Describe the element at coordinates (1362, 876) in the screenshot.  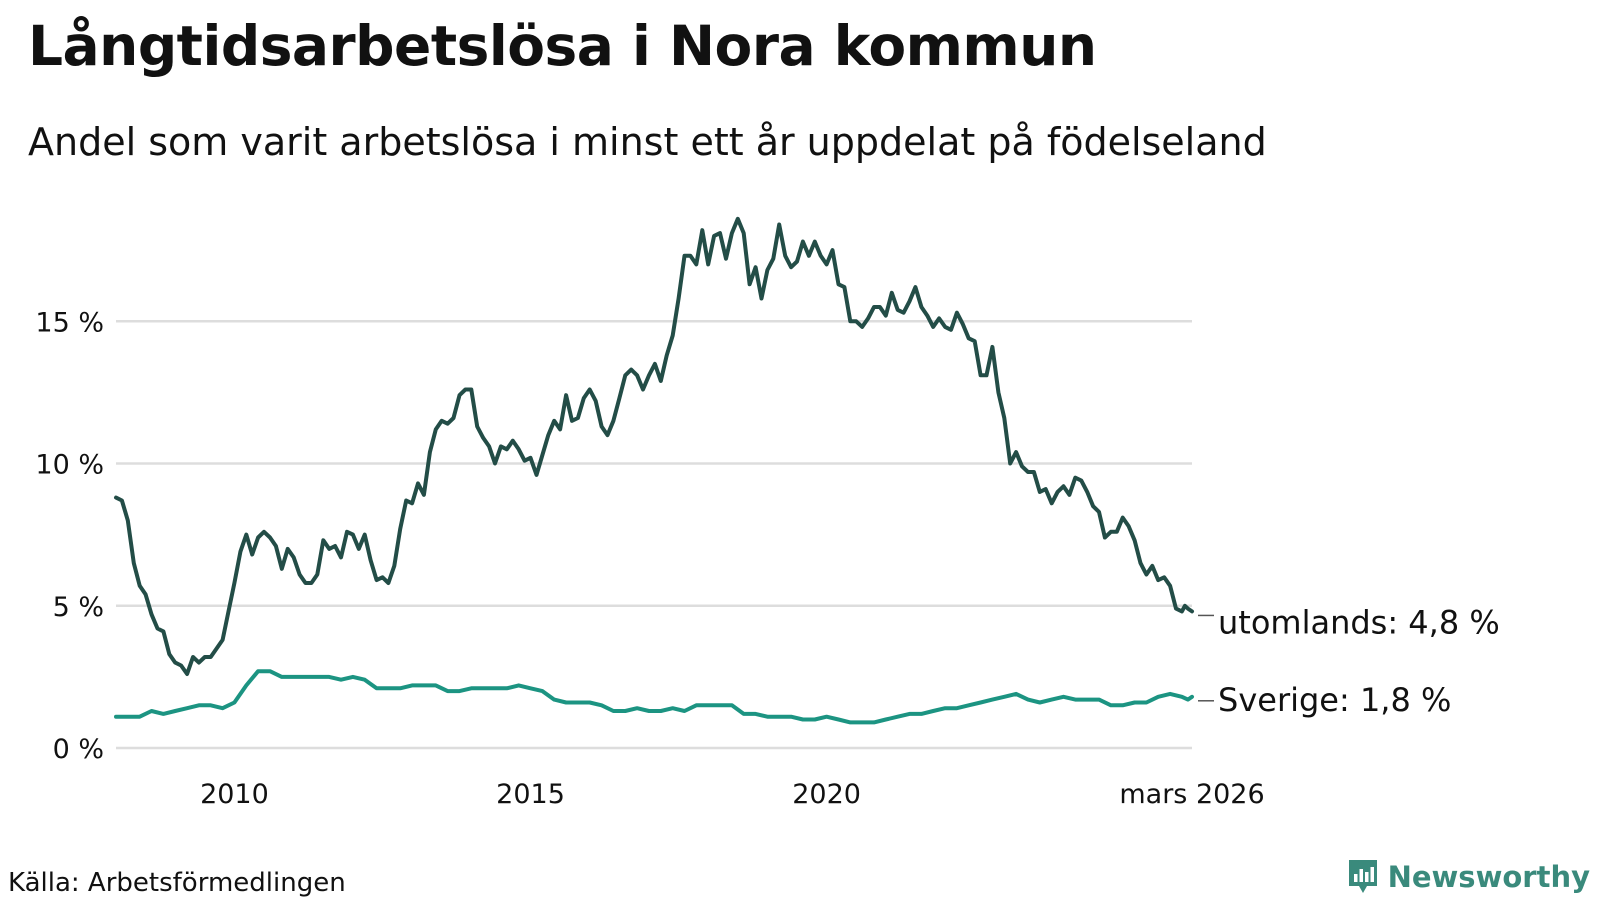
I see `newsworthy-logo-icon` at that location.